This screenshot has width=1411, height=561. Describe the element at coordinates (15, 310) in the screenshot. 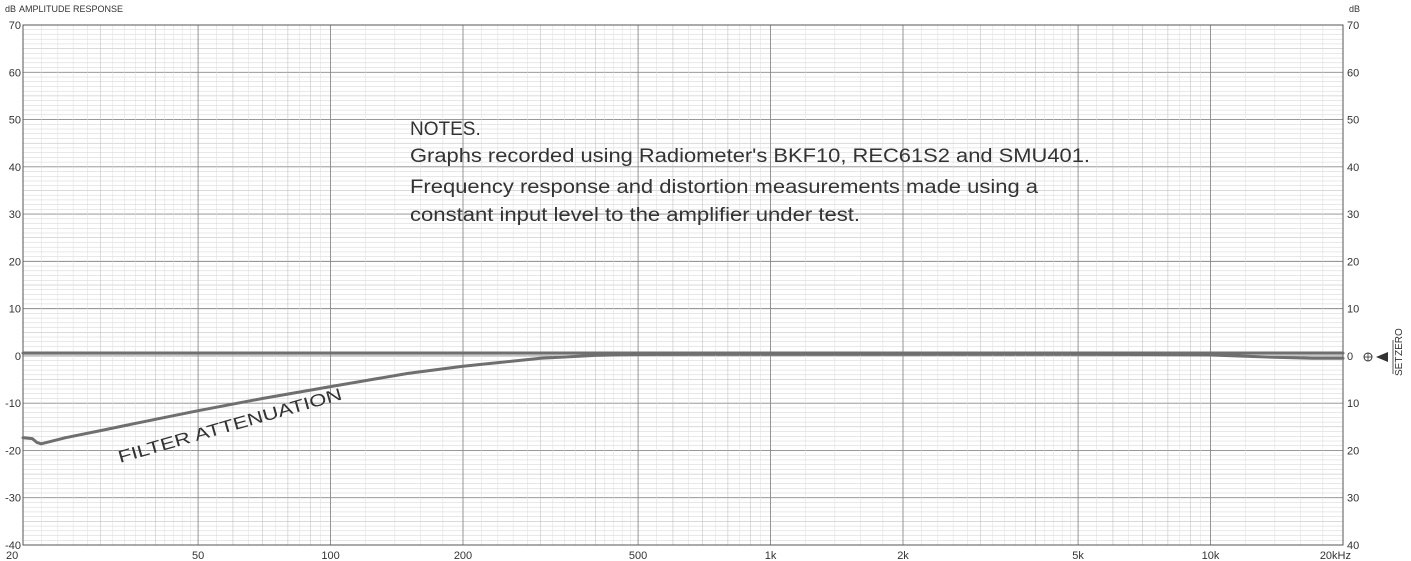

I see `y-tick-label-left: 10` at that location.